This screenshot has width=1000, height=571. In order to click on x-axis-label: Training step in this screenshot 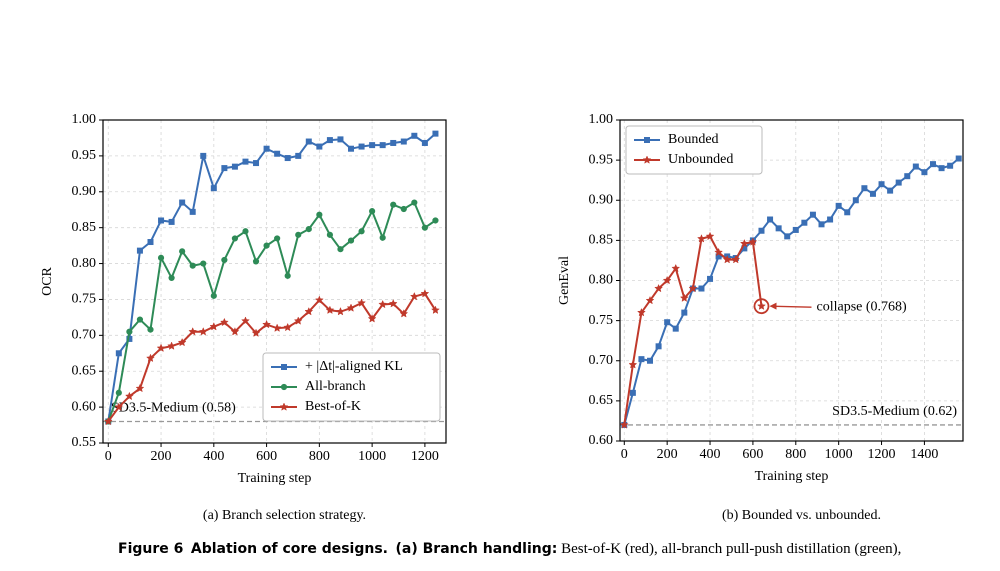, I will do `click(275, 478)`.